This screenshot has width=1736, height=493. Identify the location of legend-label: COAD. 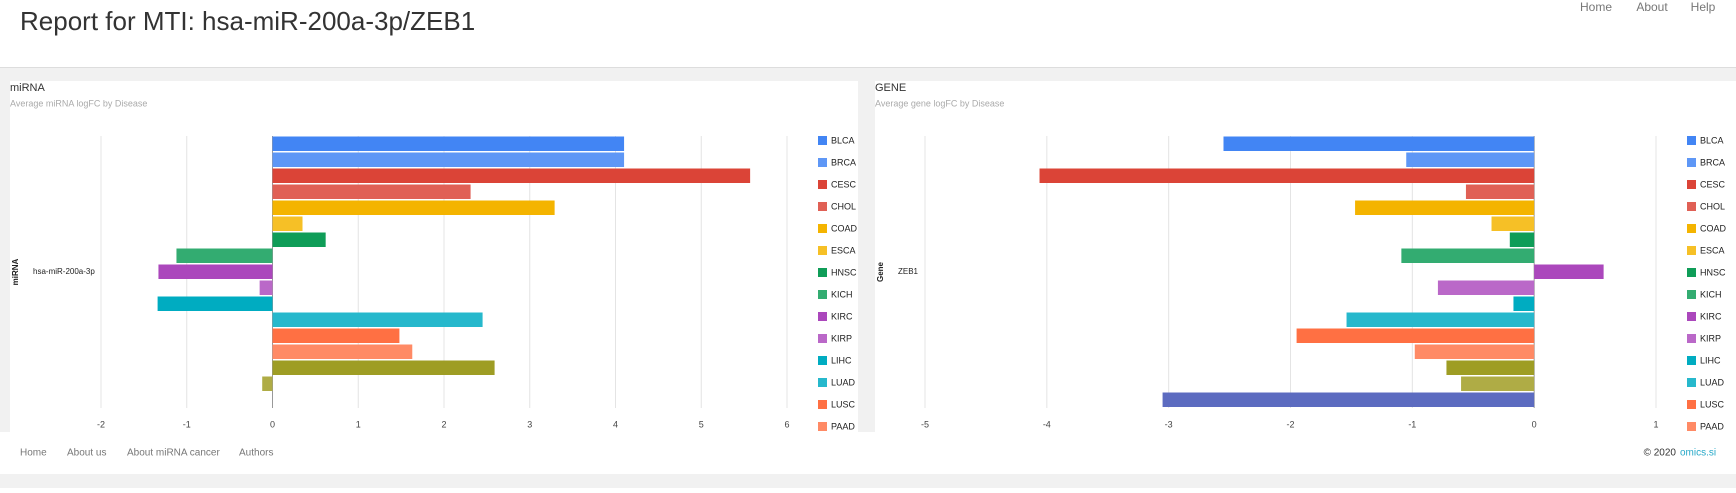
(1713, 228).